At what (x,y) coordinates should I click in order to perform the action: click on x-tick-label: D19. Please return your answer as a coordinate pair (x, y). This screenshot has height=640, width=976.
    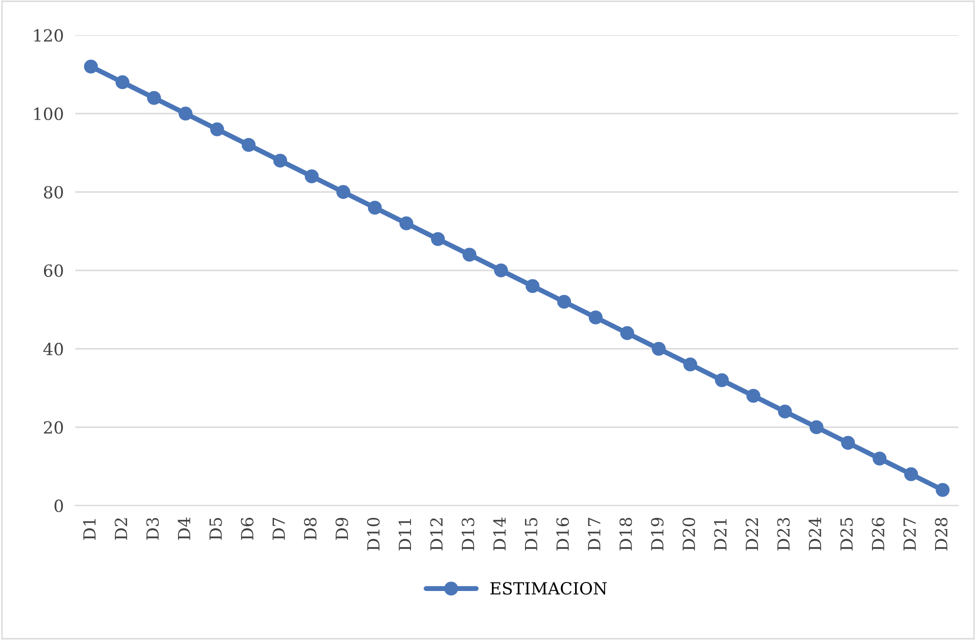
    Looking at the image, I should click on (657, 534).